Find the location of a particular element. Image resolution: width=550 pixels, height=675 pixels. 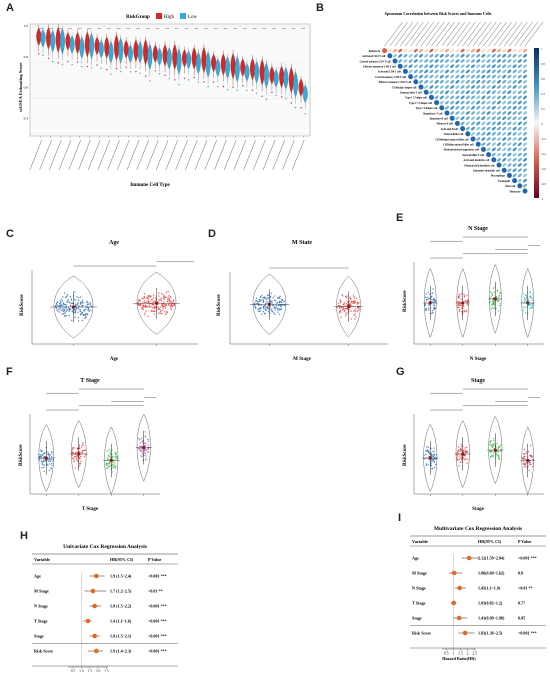

row-variable: Stage is located at coordinates (39, 636).